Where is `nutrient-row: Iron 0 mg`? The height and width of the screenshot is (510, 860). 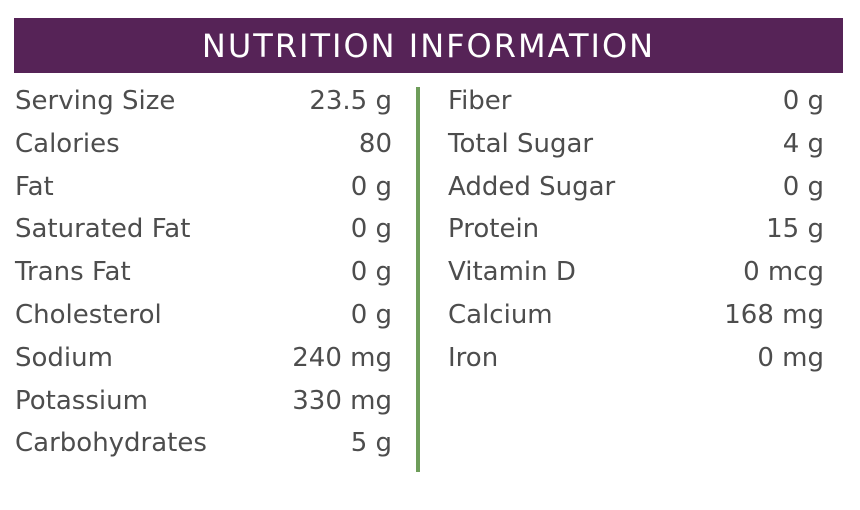 nutrient-row: Iron 0 mg is located at coordinates (636, 358).